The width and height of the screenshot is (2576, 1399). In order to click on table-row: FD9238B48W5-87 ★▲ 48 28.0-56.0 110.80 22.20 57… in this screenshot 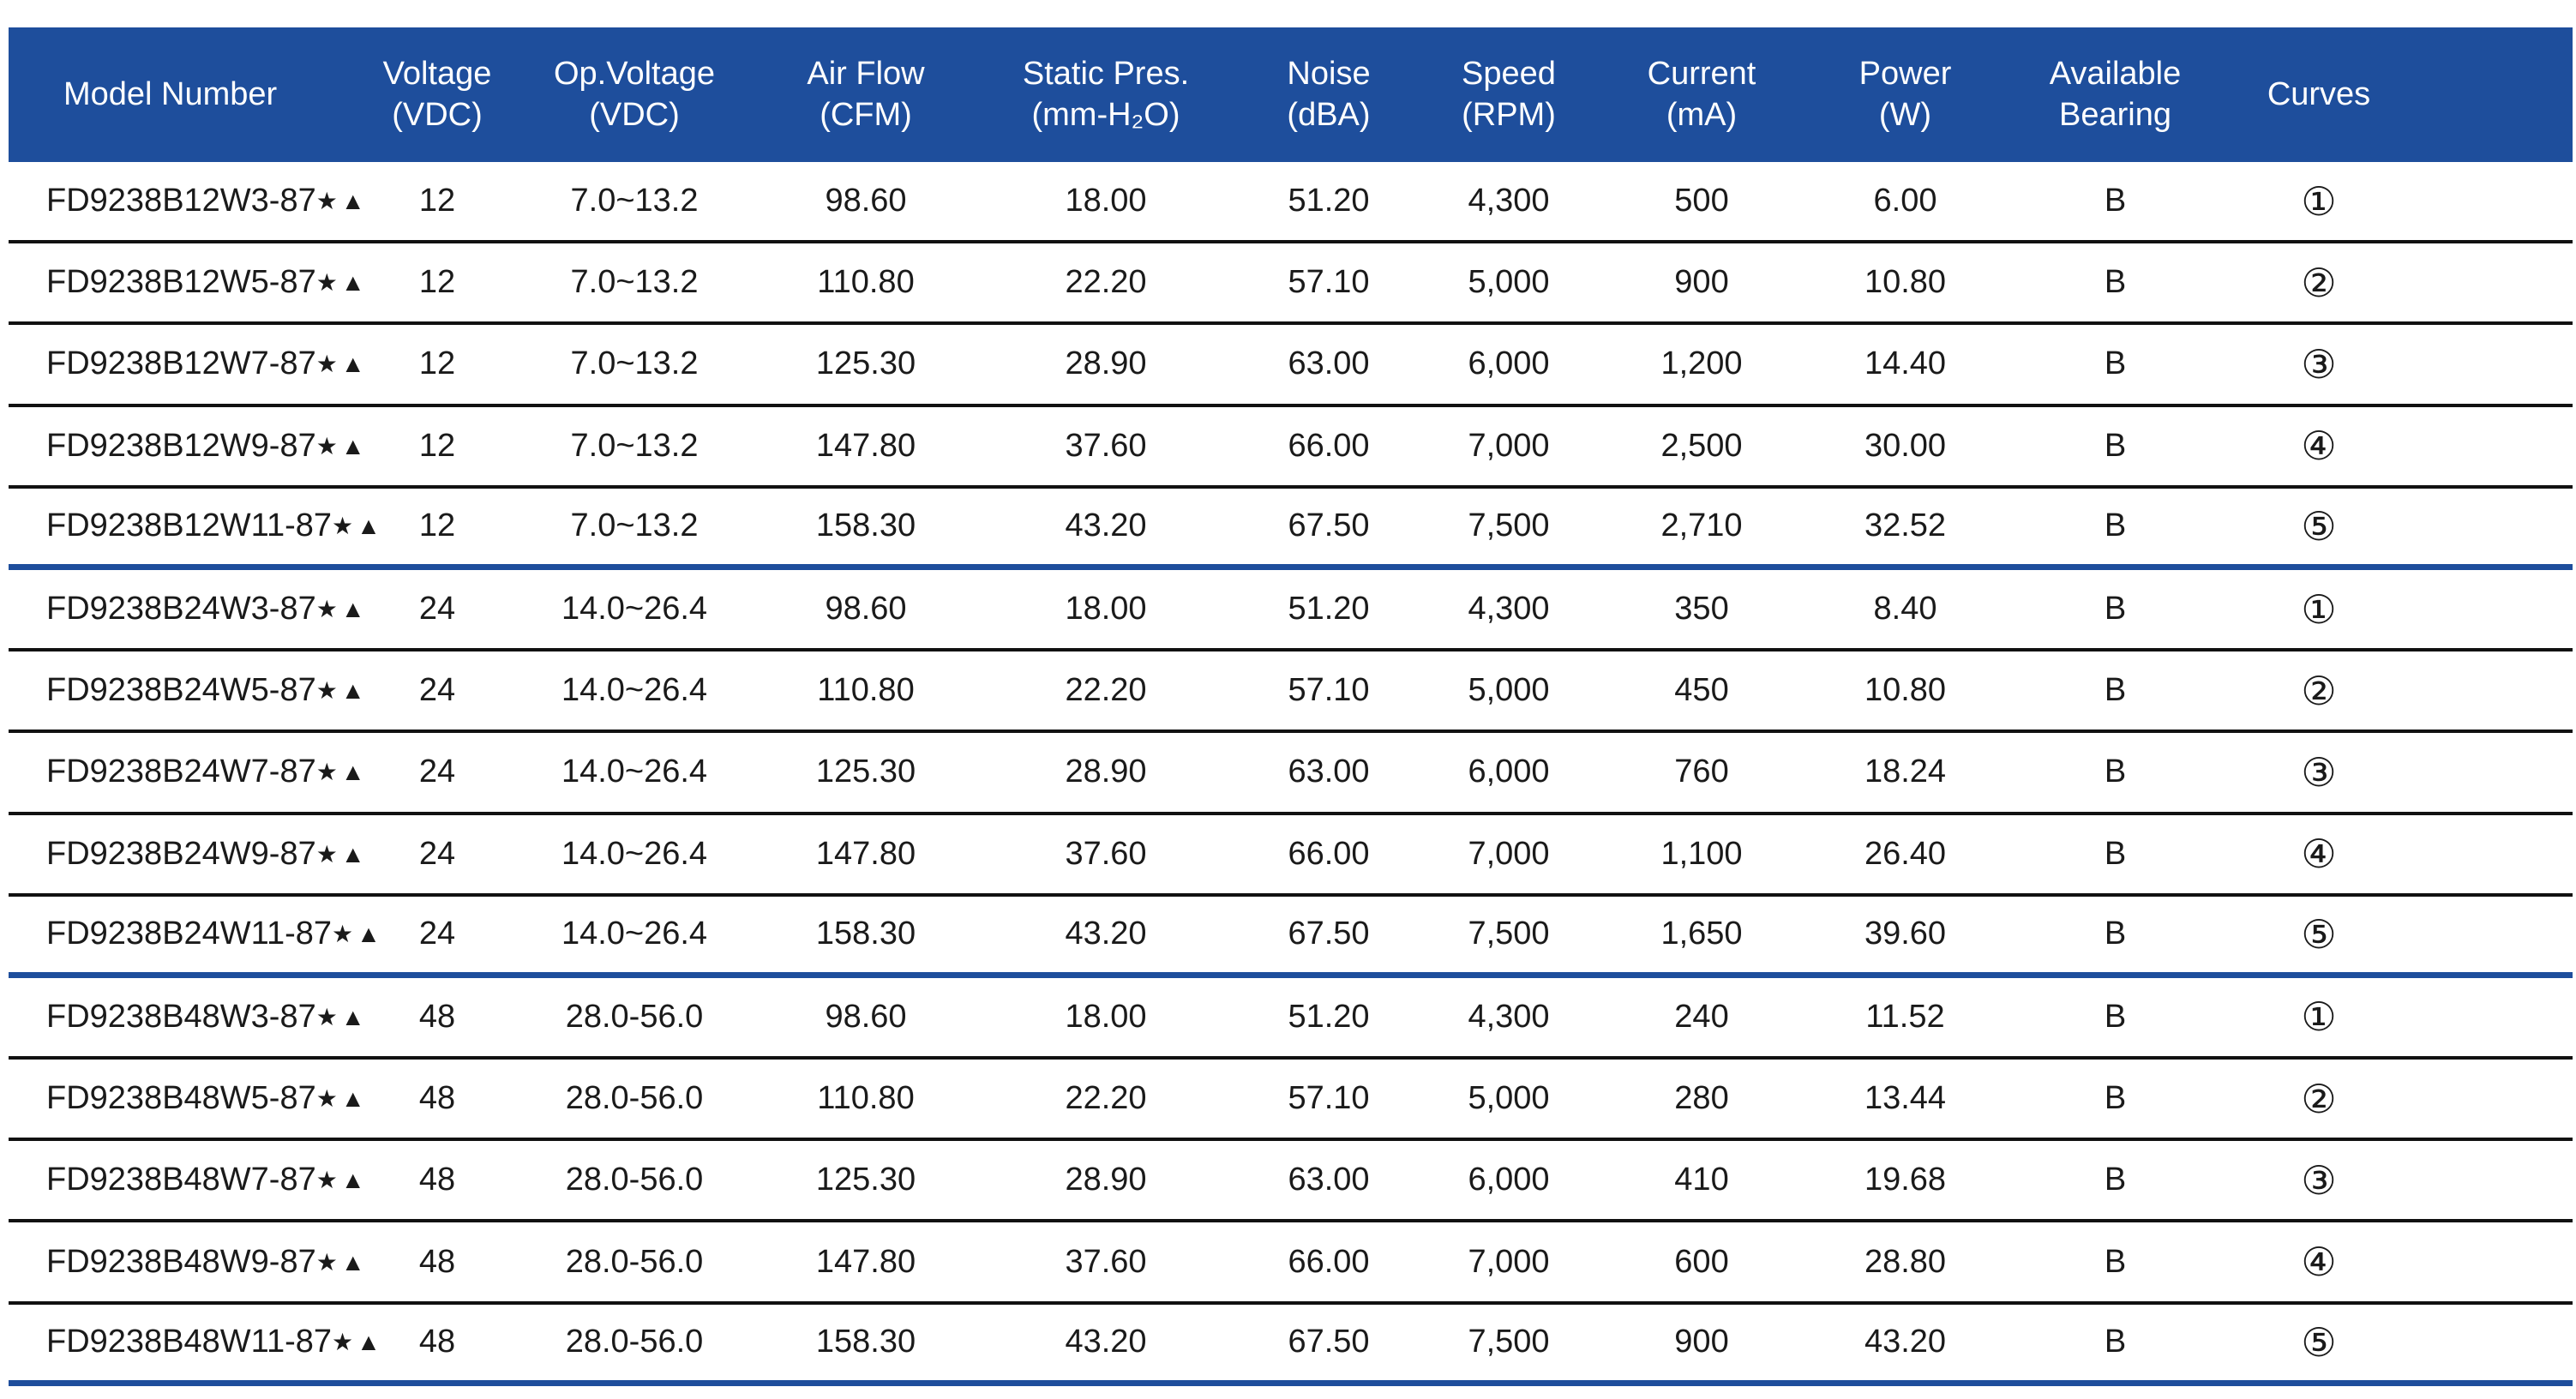, I will do `click(1291, 1101)`.